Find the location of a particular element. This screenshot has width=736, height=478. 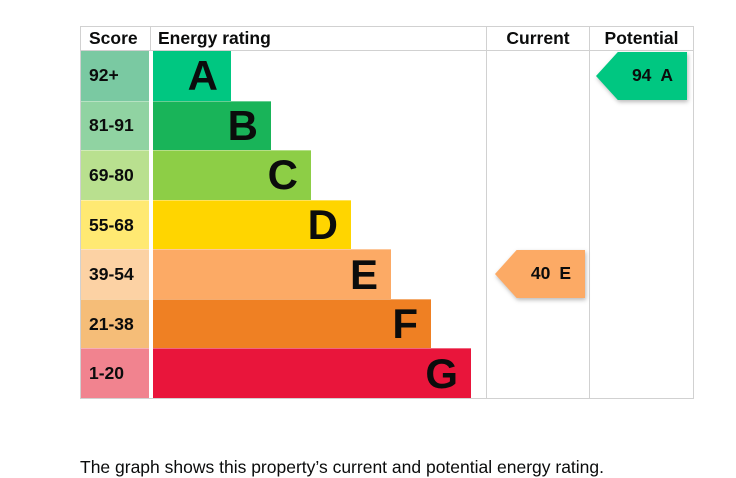

rating-bar: B is located at coordinates (212, 125).